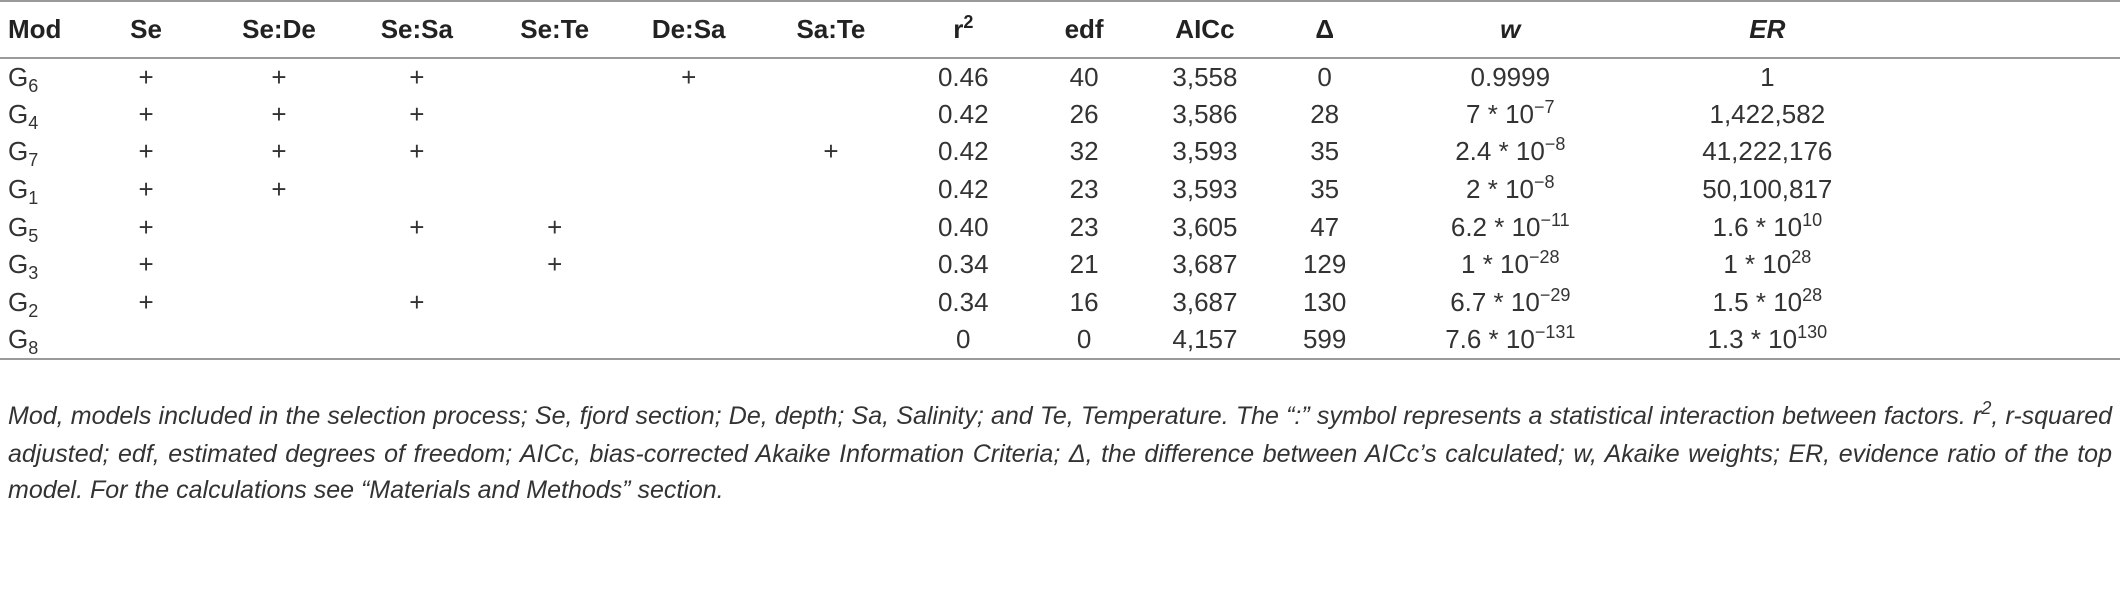 This screenshot has width=2120, height=602. I want to click on cell-delta: 47, so click(1325, 226).